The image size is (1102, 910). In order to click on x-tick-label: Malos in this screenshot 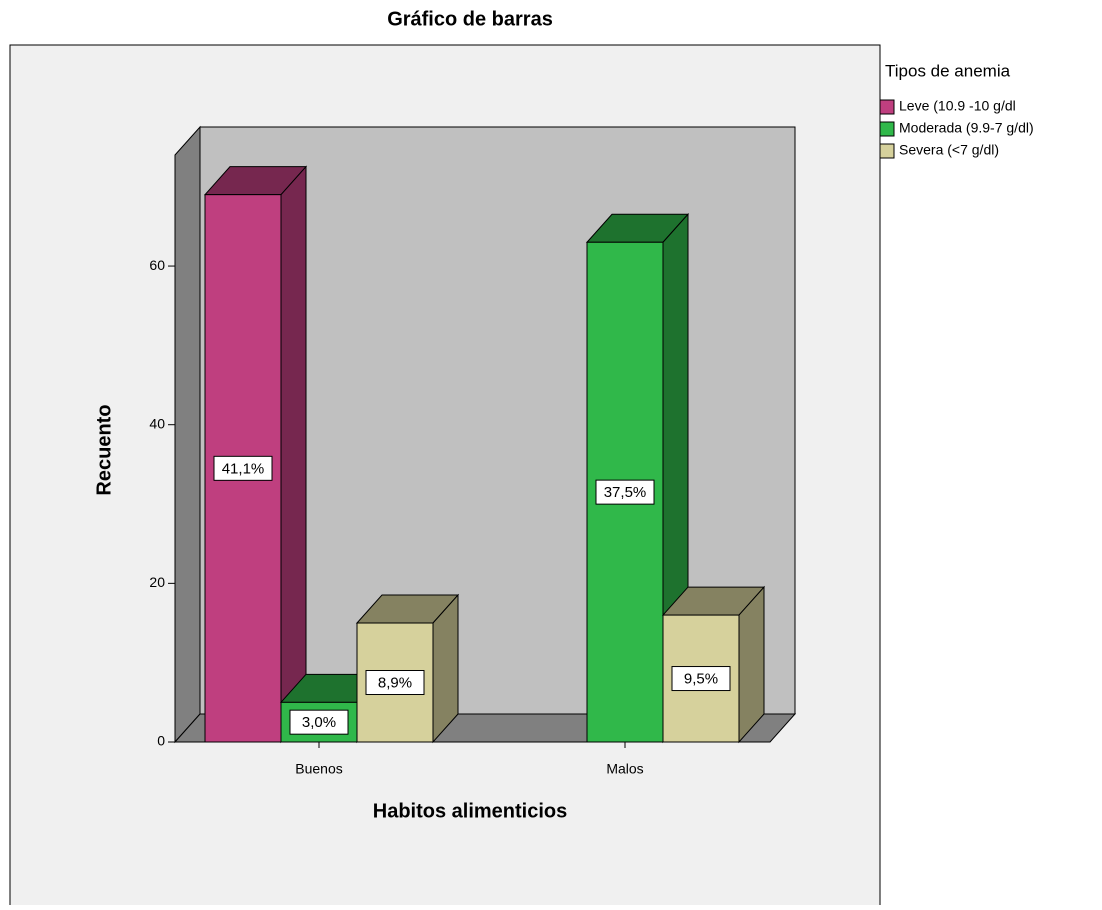, I will do `click(624, 769)`.